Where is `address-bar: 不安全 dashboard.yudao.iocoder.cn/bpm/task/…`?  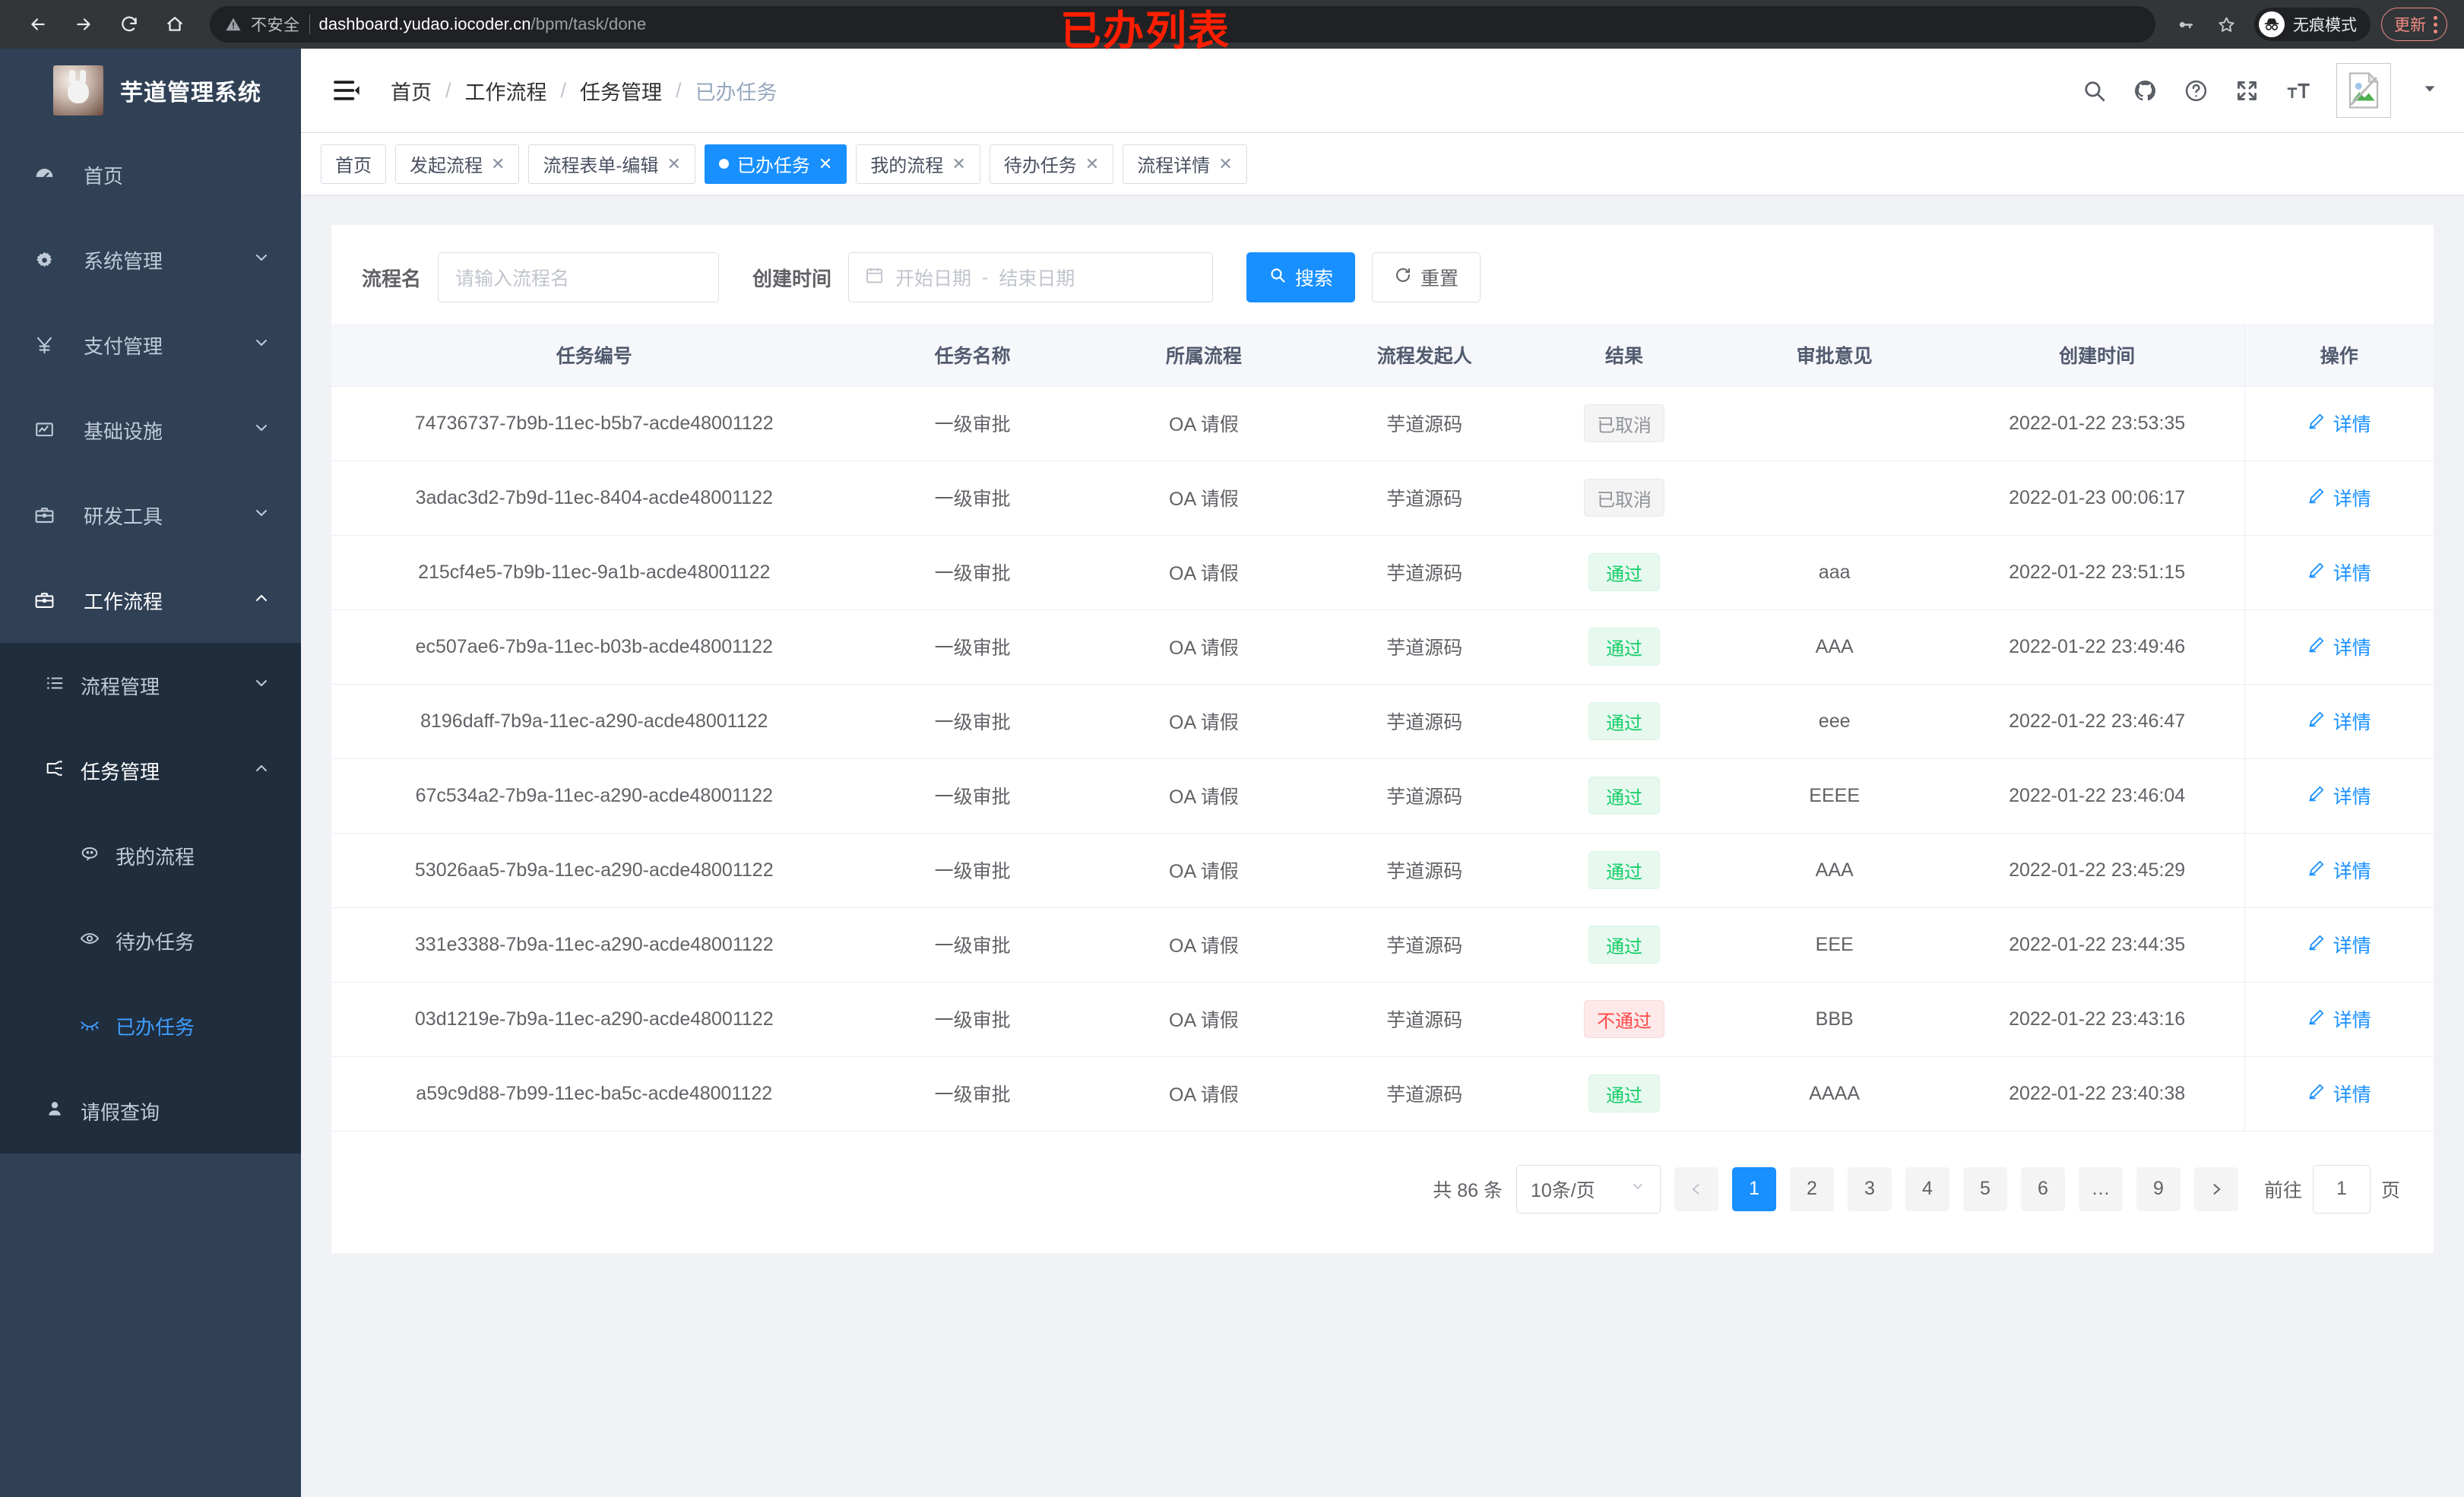 address-bar: 不安全 dashboard.yudao.iocoder.cn/bpm/task/… is located at coordinates (1182, 24).